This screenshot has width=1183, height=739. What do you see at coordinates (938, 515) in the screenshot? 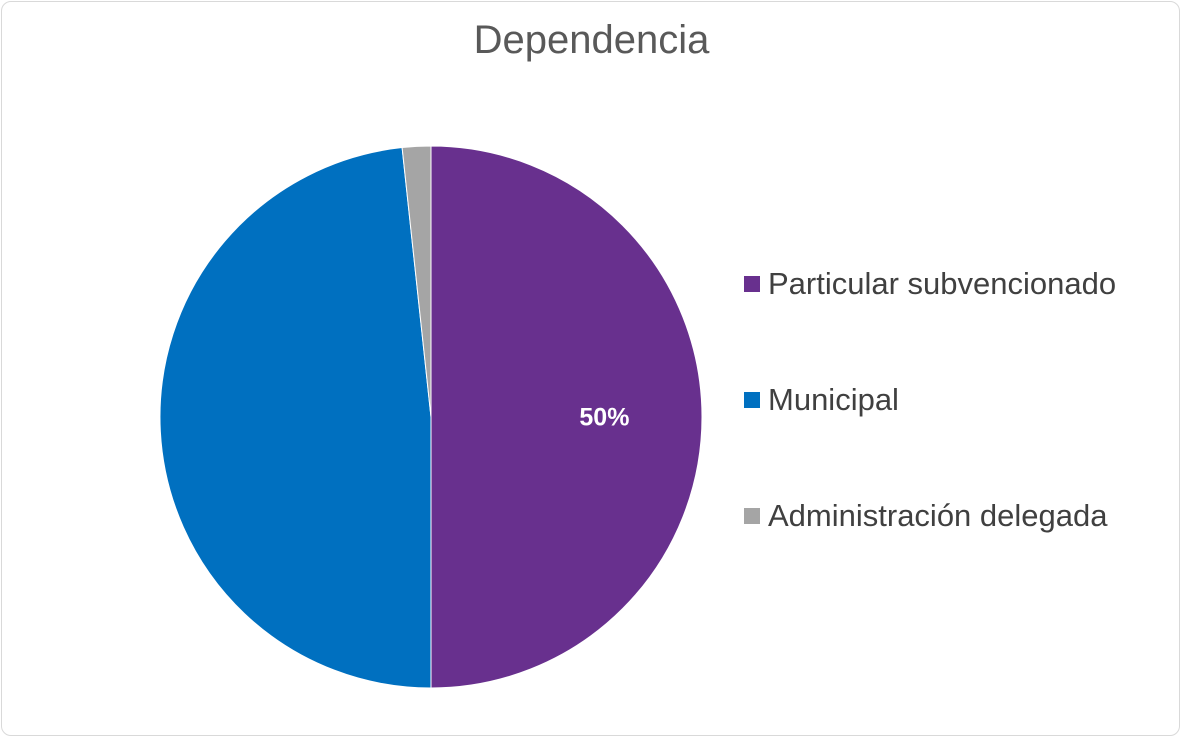
I see `legend-label: Administración delegada` at bounding box center [938, 515].